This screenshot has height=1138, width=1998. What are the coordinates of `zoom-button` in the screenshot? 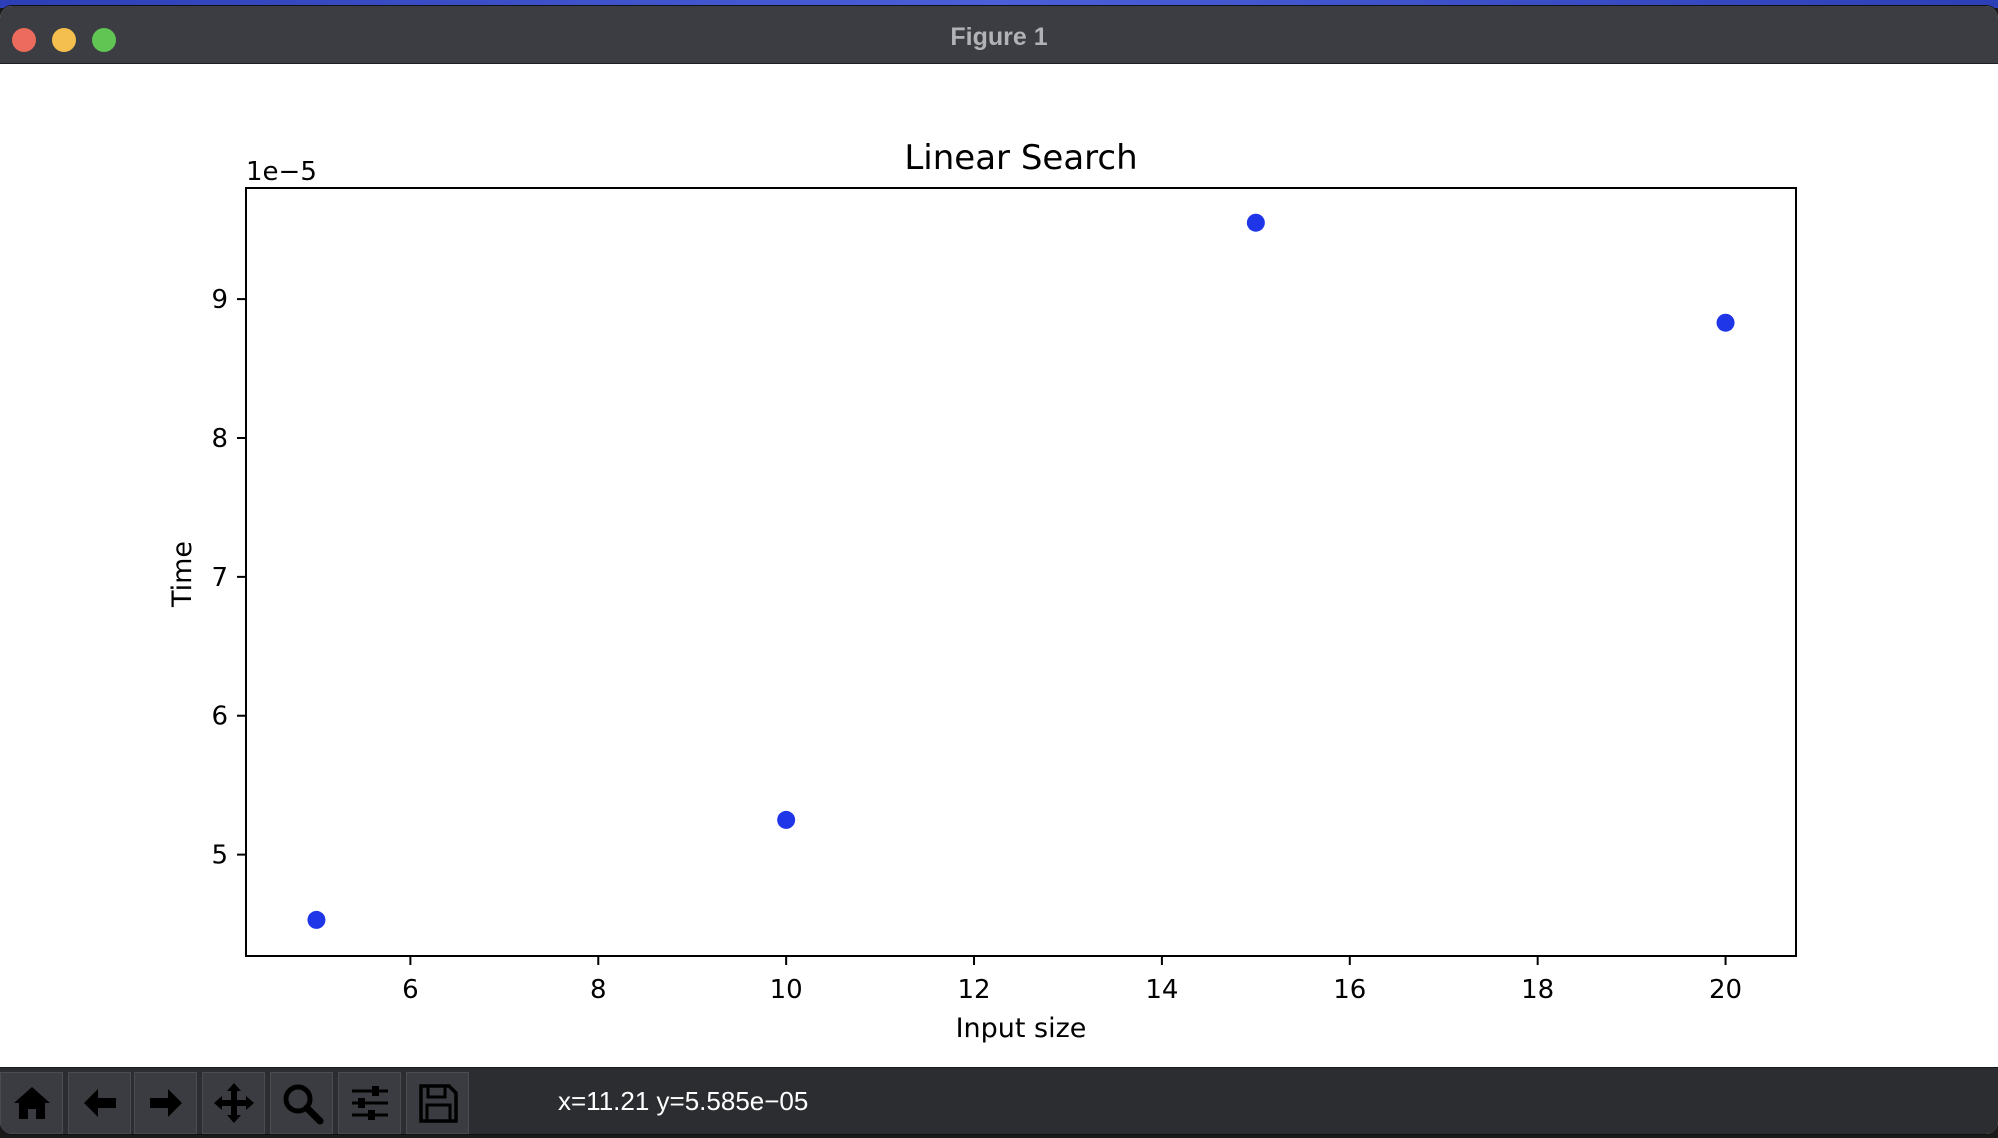 It's located at (301, 1103).